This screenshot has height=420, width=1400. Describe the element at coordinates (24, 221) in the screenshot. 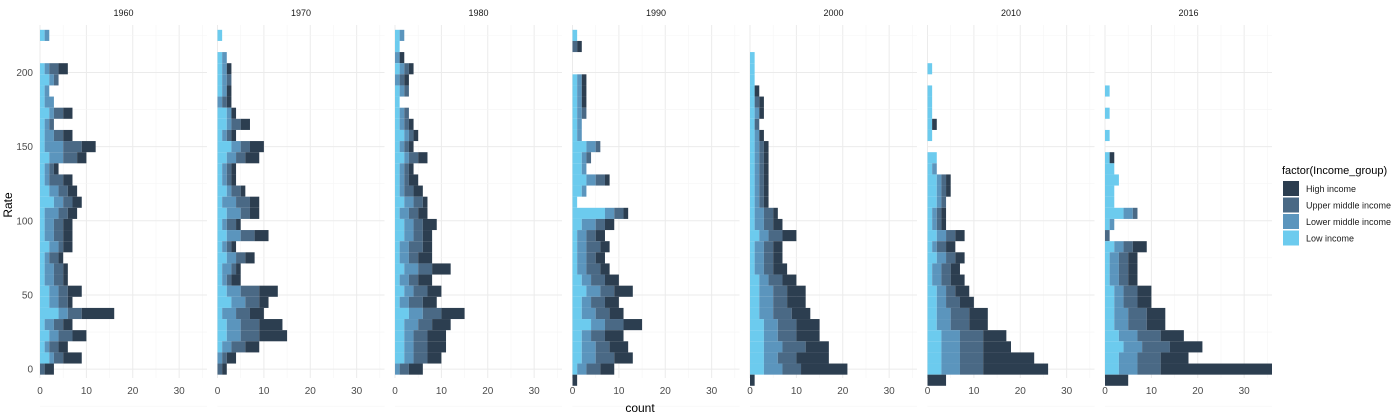

I see `y-tick-label: 100` at that location.